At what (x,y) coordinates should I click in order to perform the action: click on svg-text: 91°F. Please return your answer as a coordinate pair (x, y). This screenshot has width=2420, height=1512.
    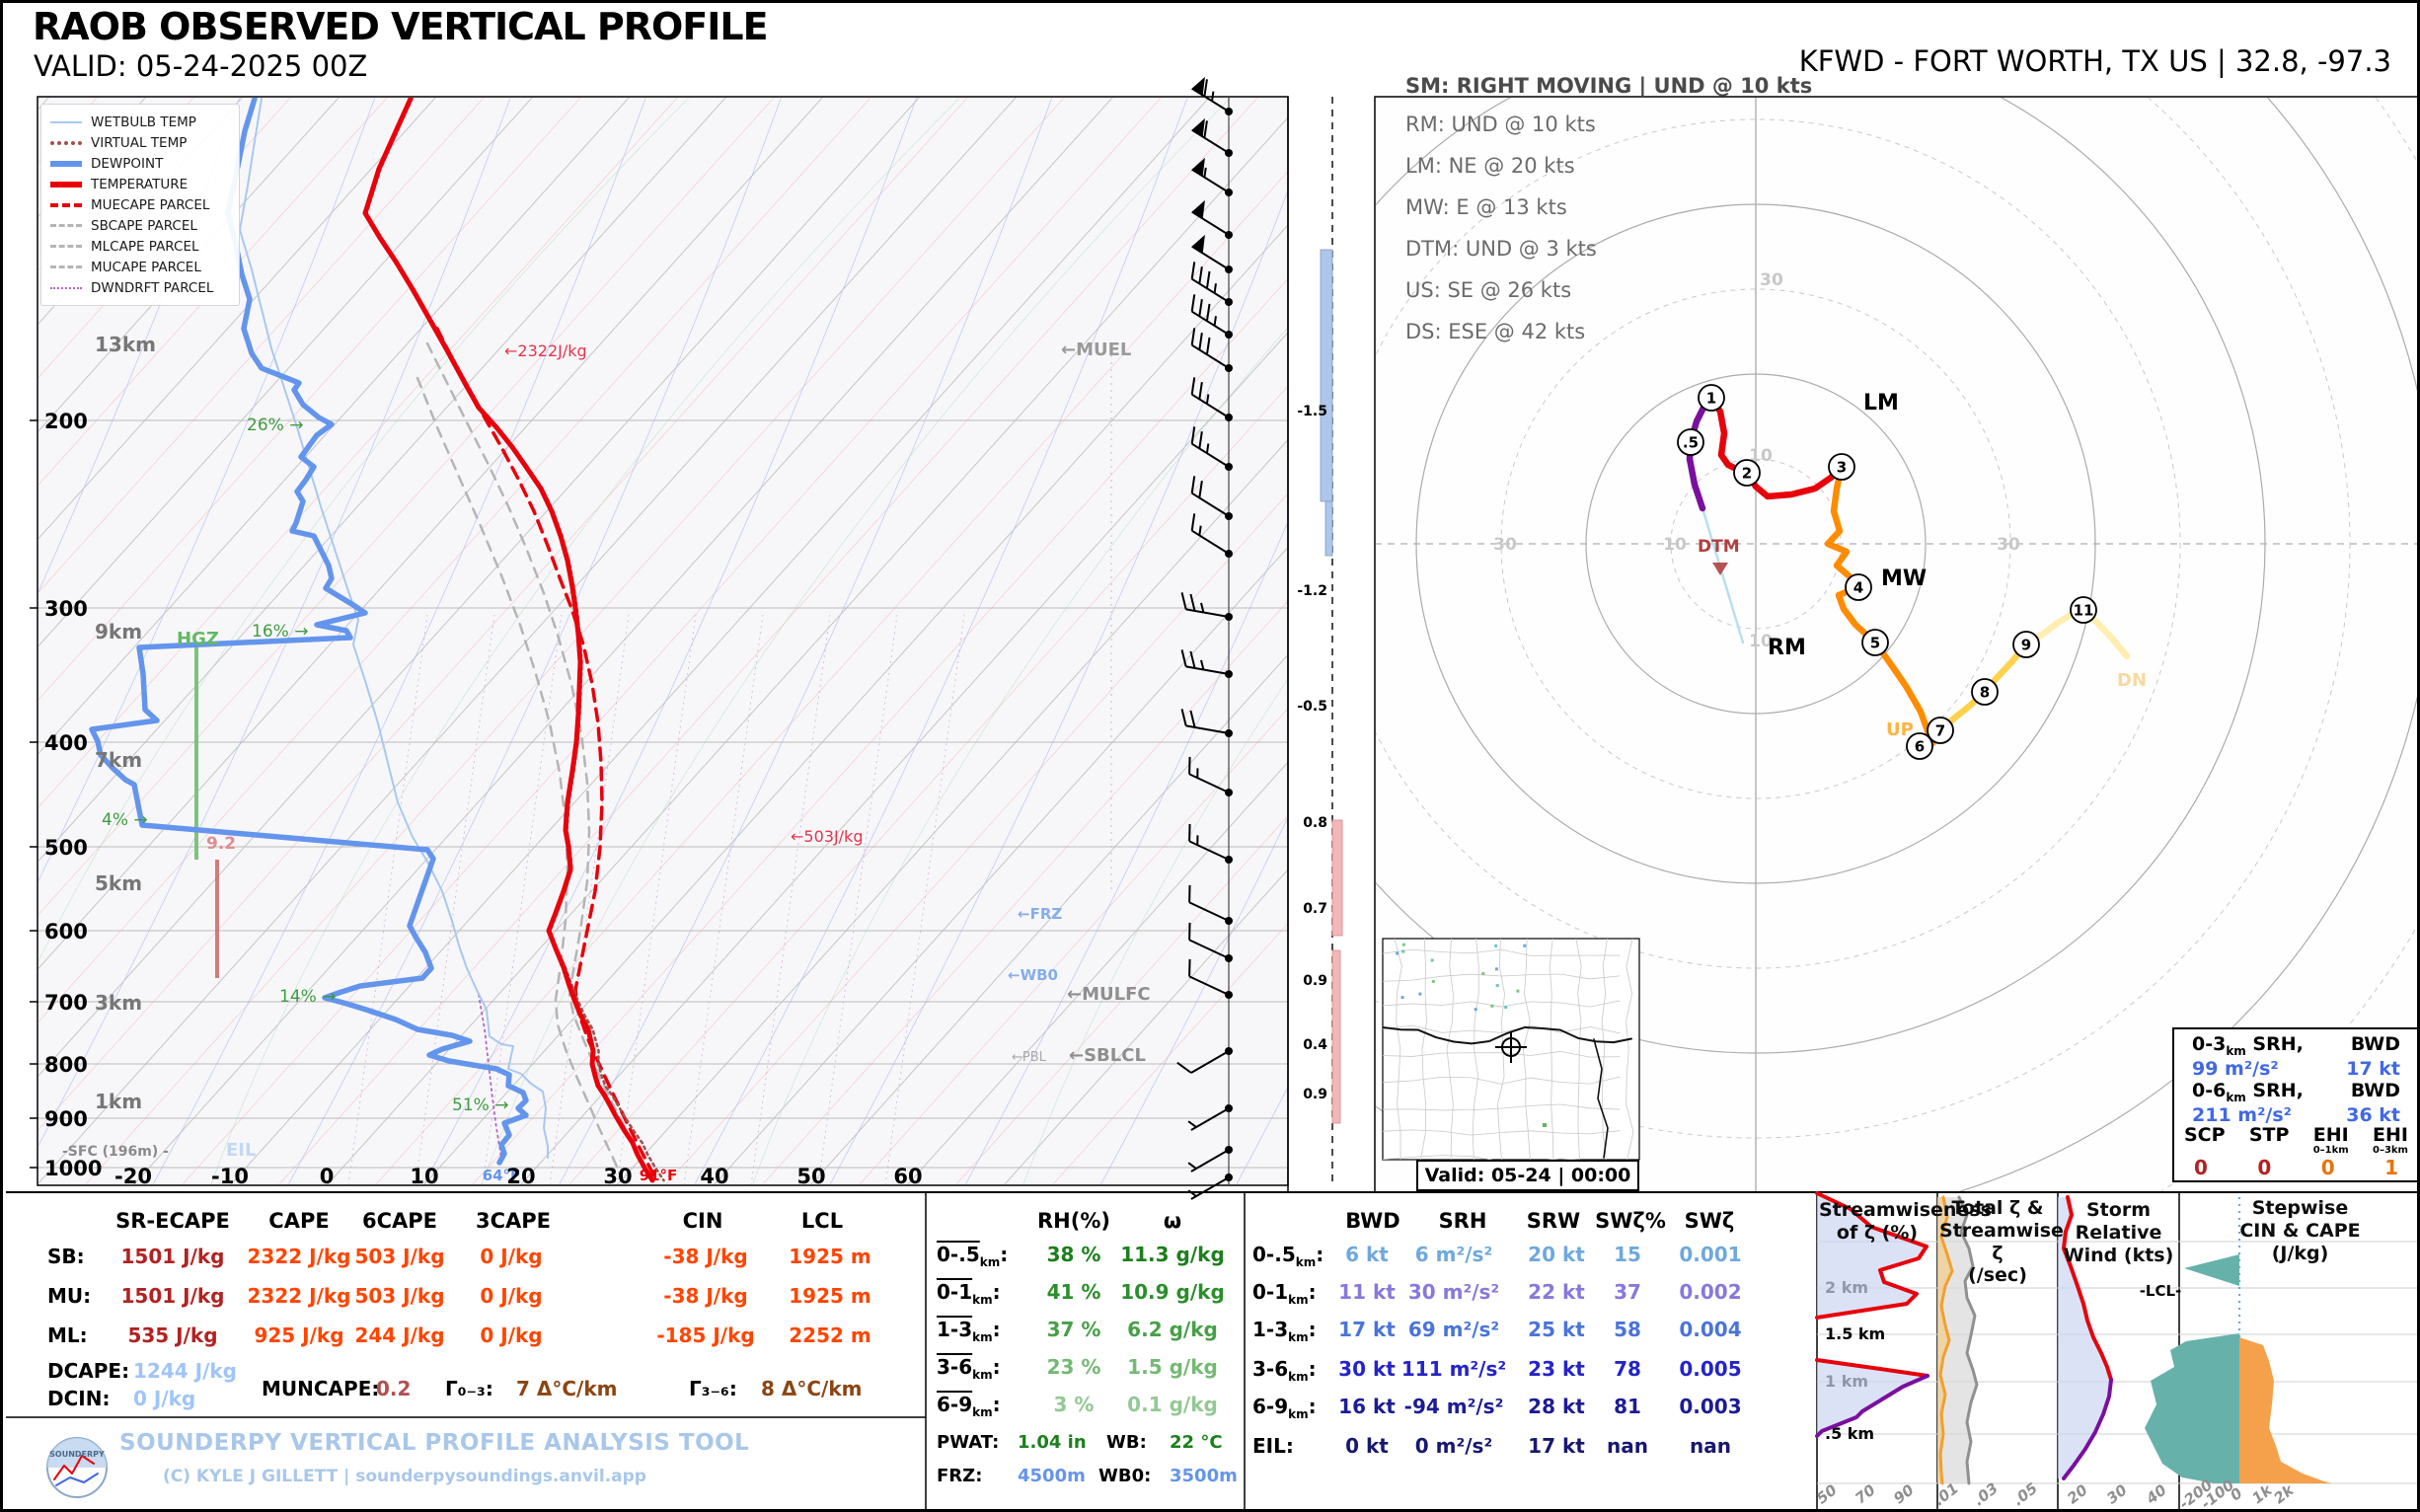
    Looking at the image, I should click on (659, 1175).